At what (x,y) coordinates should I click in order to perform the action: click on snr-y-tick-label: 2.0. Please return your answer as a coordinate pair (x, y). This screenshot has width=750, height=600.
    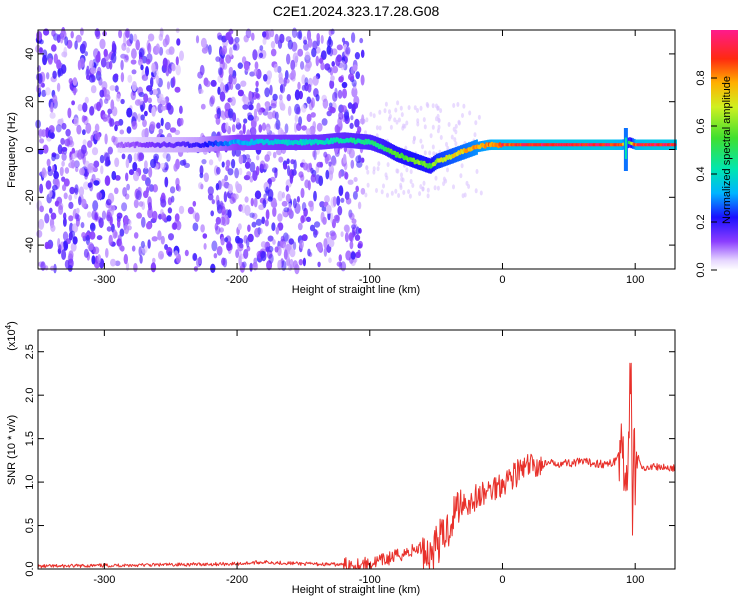
    Looking at the image, I should click on (30, 395).